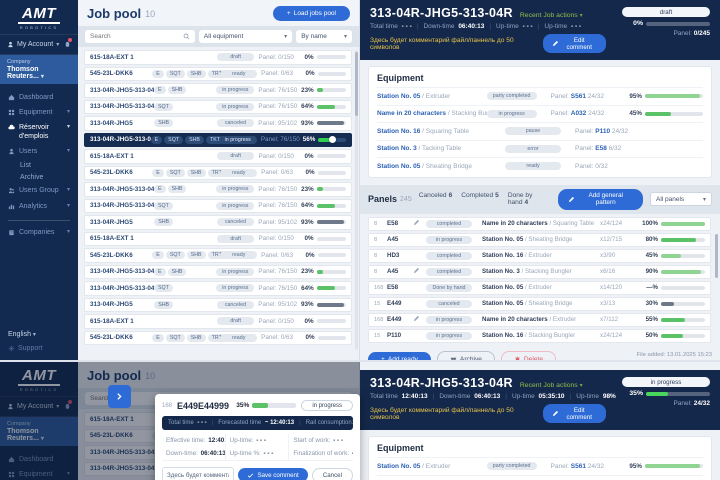 This screenshot has width=720, height=480. What do you see at coordinates (39, 152) in the screenshot?
I see `sidebar-item-users: Users ▾` at bounding box center [39, 152].